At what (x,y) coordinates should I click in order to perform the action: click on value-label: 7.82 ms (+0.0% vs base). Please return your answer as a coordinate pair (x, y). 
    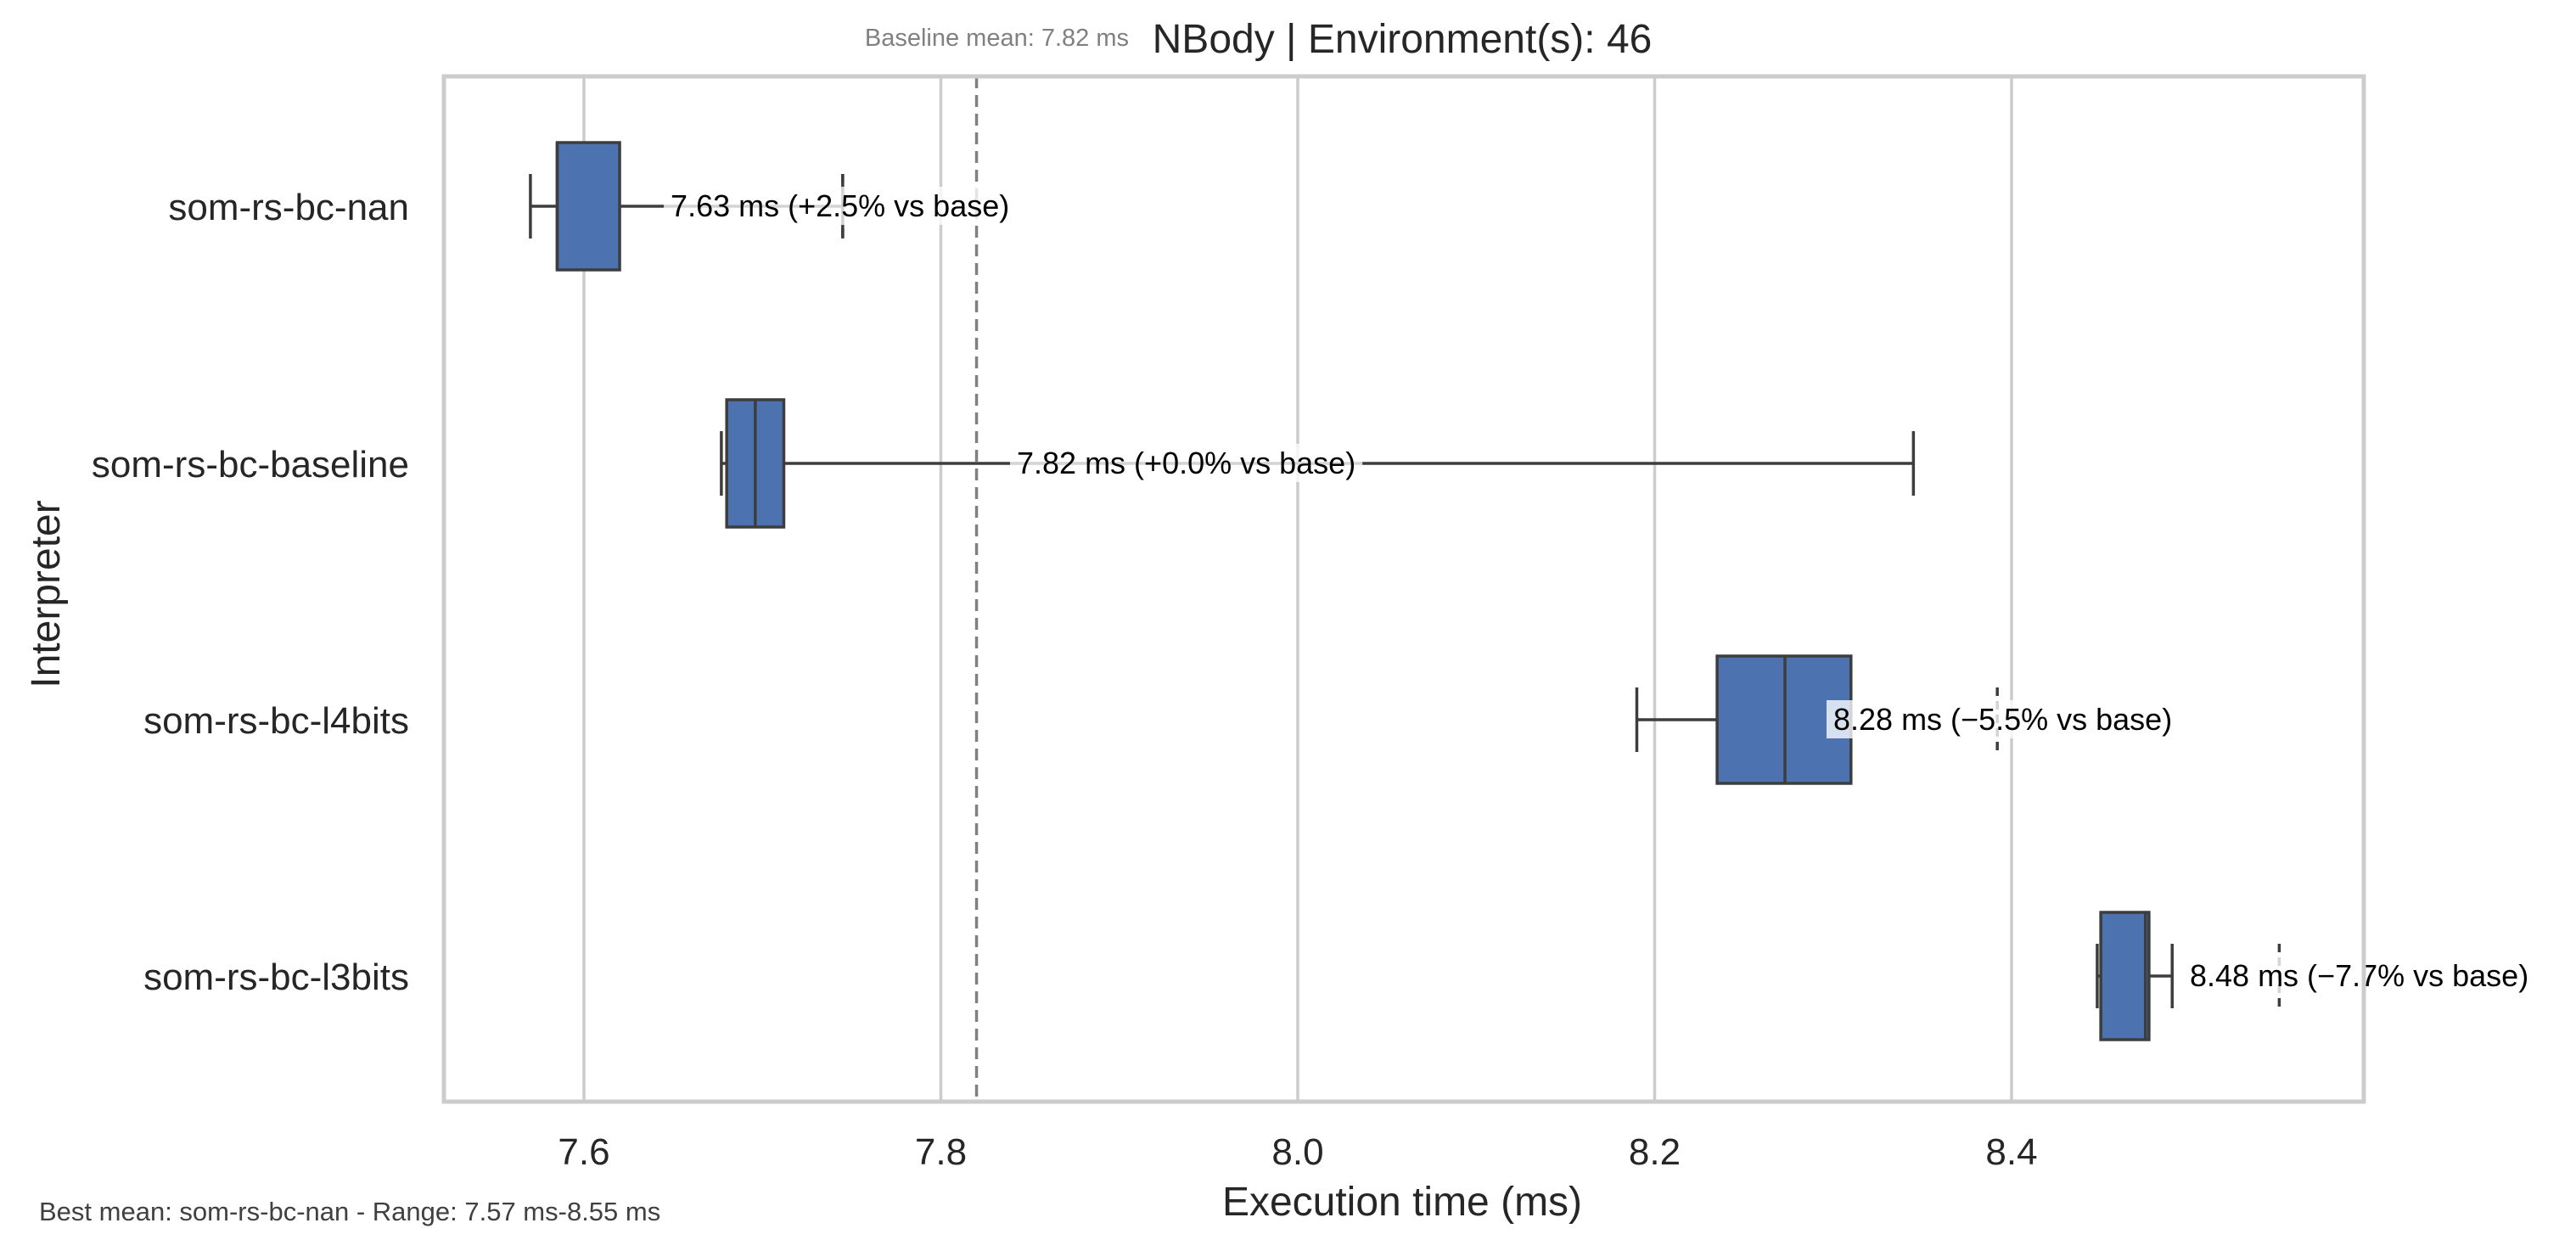
    Looking at the image, I should click on (1186, 463).